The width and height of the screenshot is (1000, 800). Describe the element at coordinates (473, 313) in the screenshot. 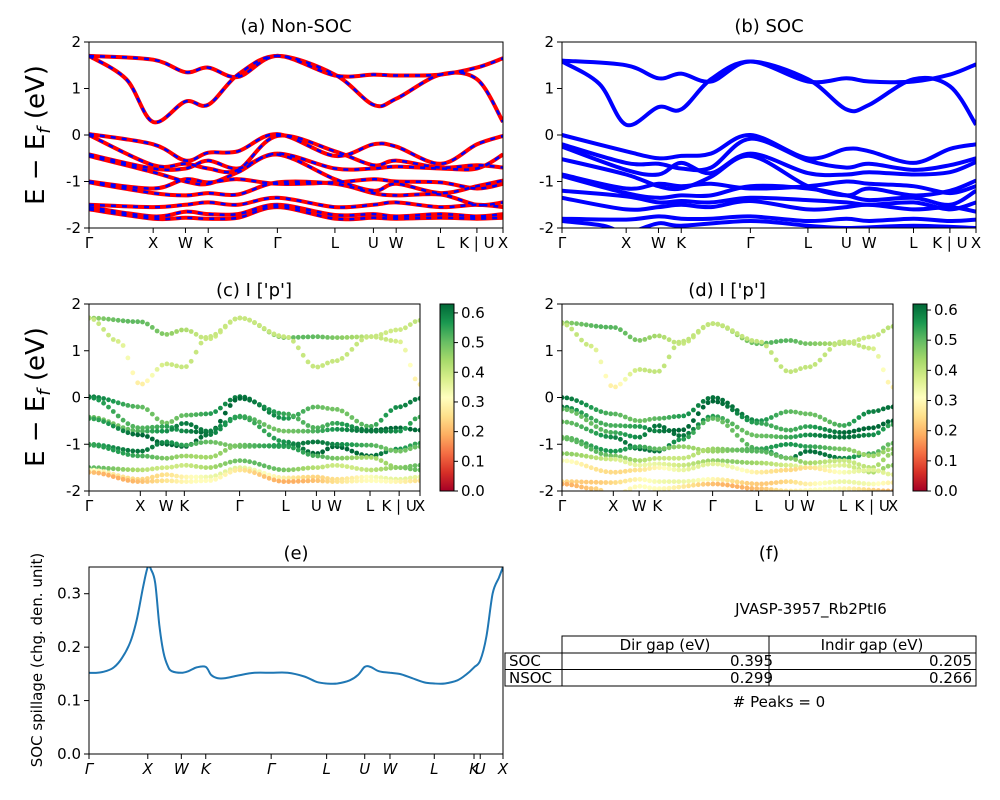

I see `colorbar-tick-label: 0.6` at that location.